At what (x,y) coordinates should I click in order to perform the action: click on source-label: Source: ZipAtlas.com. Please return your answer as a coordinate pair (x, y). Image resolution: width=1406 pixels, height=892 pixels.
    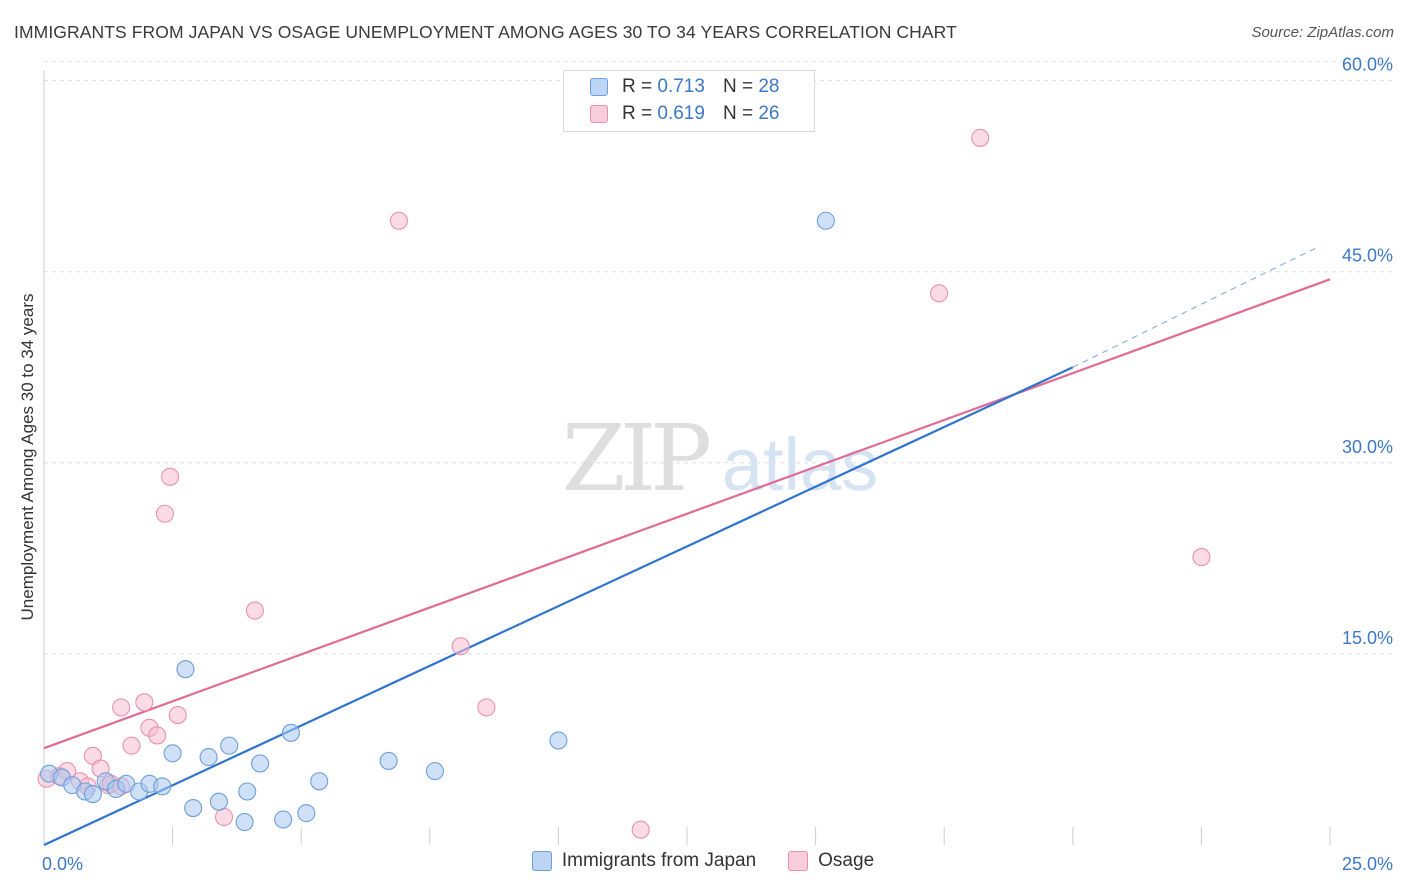
    Looking at the image, I should click on (1322, 32).